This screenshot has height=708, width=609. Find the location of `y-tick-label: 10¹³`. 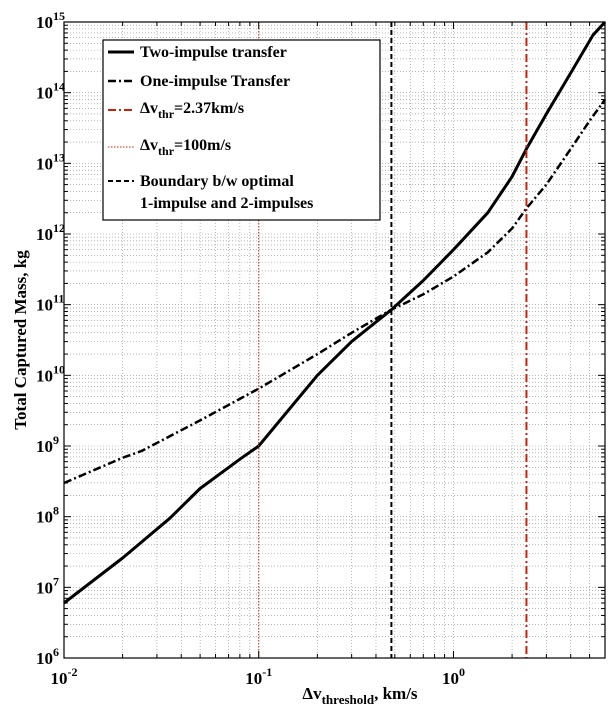

y-tick-label: 10¹³ is located at coordinates (50, 161).